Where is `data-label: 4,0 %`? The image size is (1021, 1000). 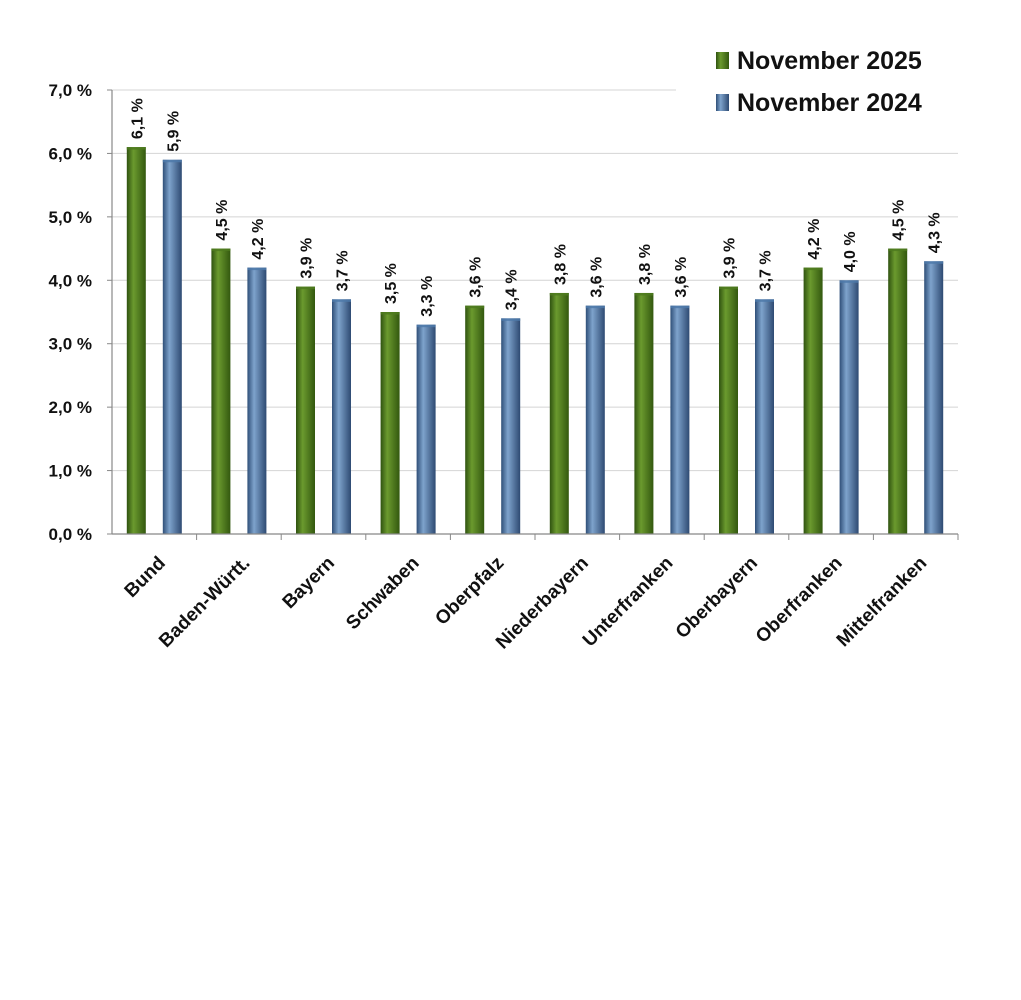 data-label: 4,0 % is located at coordinates (850, 251).